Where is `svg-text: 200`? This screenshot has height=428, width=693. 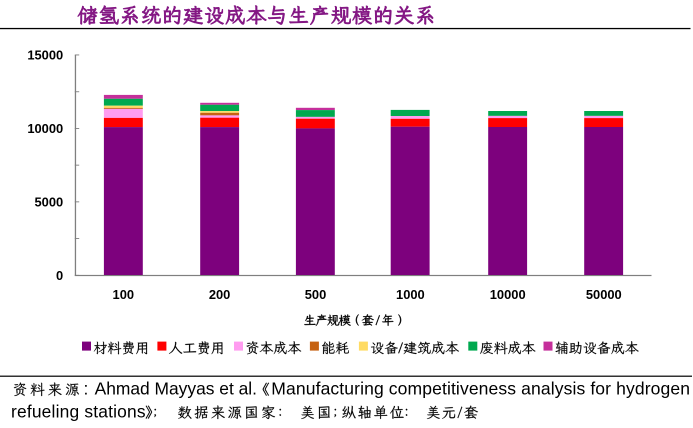
svg-text: 200 is located at coordinates (220, 294).